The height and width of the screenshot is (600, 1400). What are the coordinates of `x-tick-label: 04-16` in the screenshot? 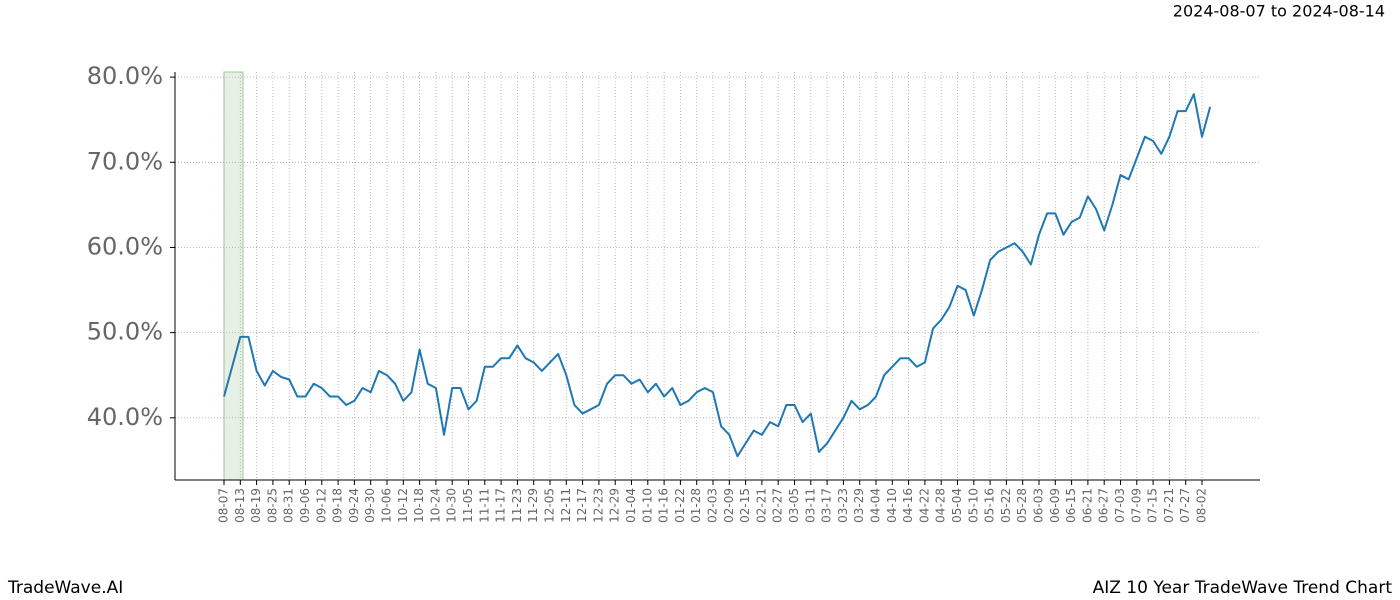 It's located at (908, 505).